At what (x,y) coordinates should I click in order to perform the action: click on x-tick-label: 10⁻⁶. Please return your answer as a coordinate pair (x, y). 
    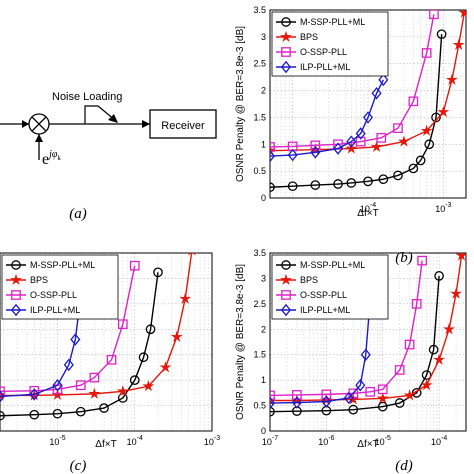
    Looking at the image, I should click on (326, 441).